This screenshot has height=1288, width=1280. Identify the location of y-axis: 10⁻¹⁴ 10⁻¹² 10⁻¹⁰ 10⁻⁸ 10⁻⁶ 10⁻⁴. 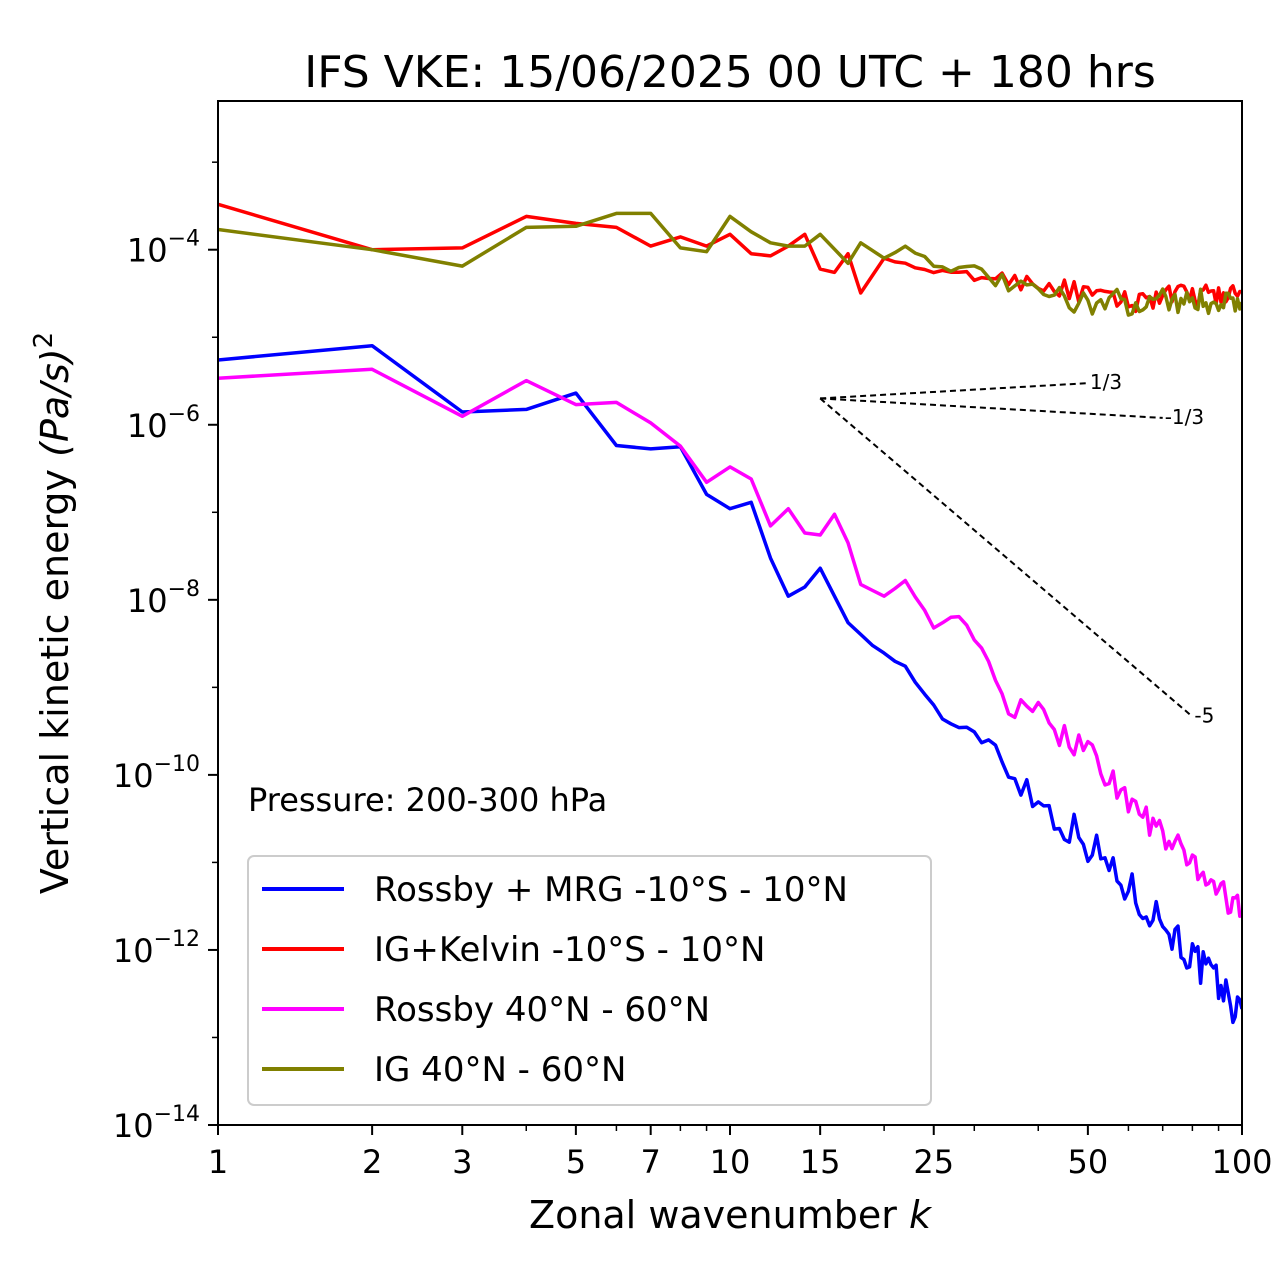
(165, 653).